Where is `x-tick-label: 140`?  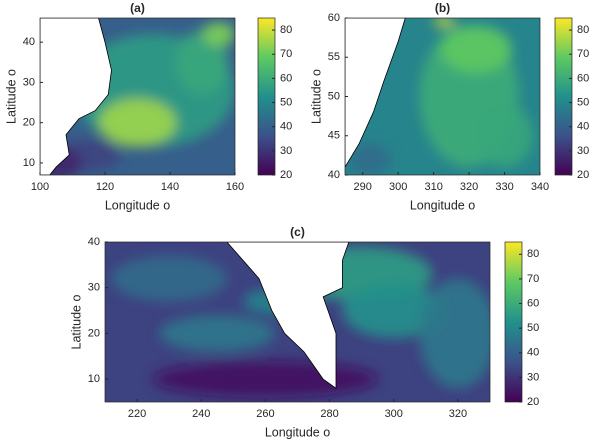
x-tick-label: 140 is located at coordinates (170, 187).